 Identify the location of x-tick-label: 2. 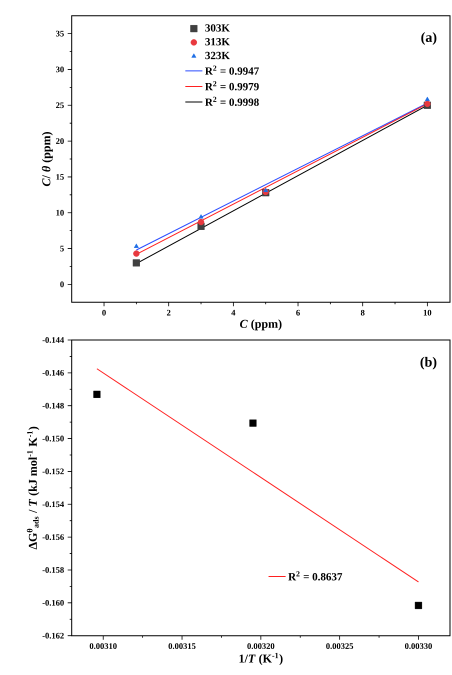
(168, 313).